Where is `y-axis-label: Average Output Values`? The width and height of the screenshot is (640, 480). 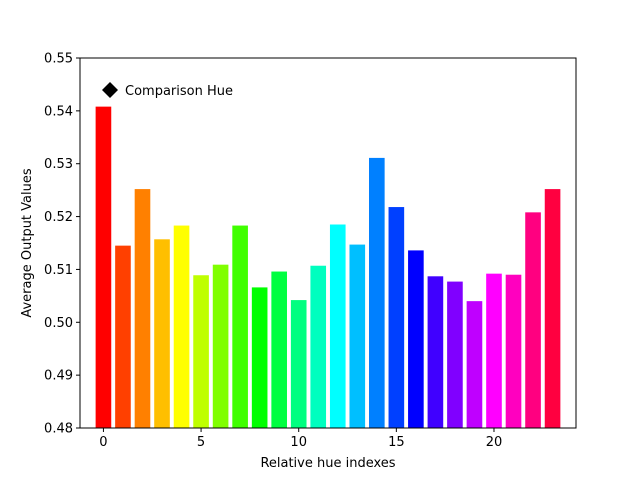 y-axis-label: Average Output Values is located at coordinates (27, 243).